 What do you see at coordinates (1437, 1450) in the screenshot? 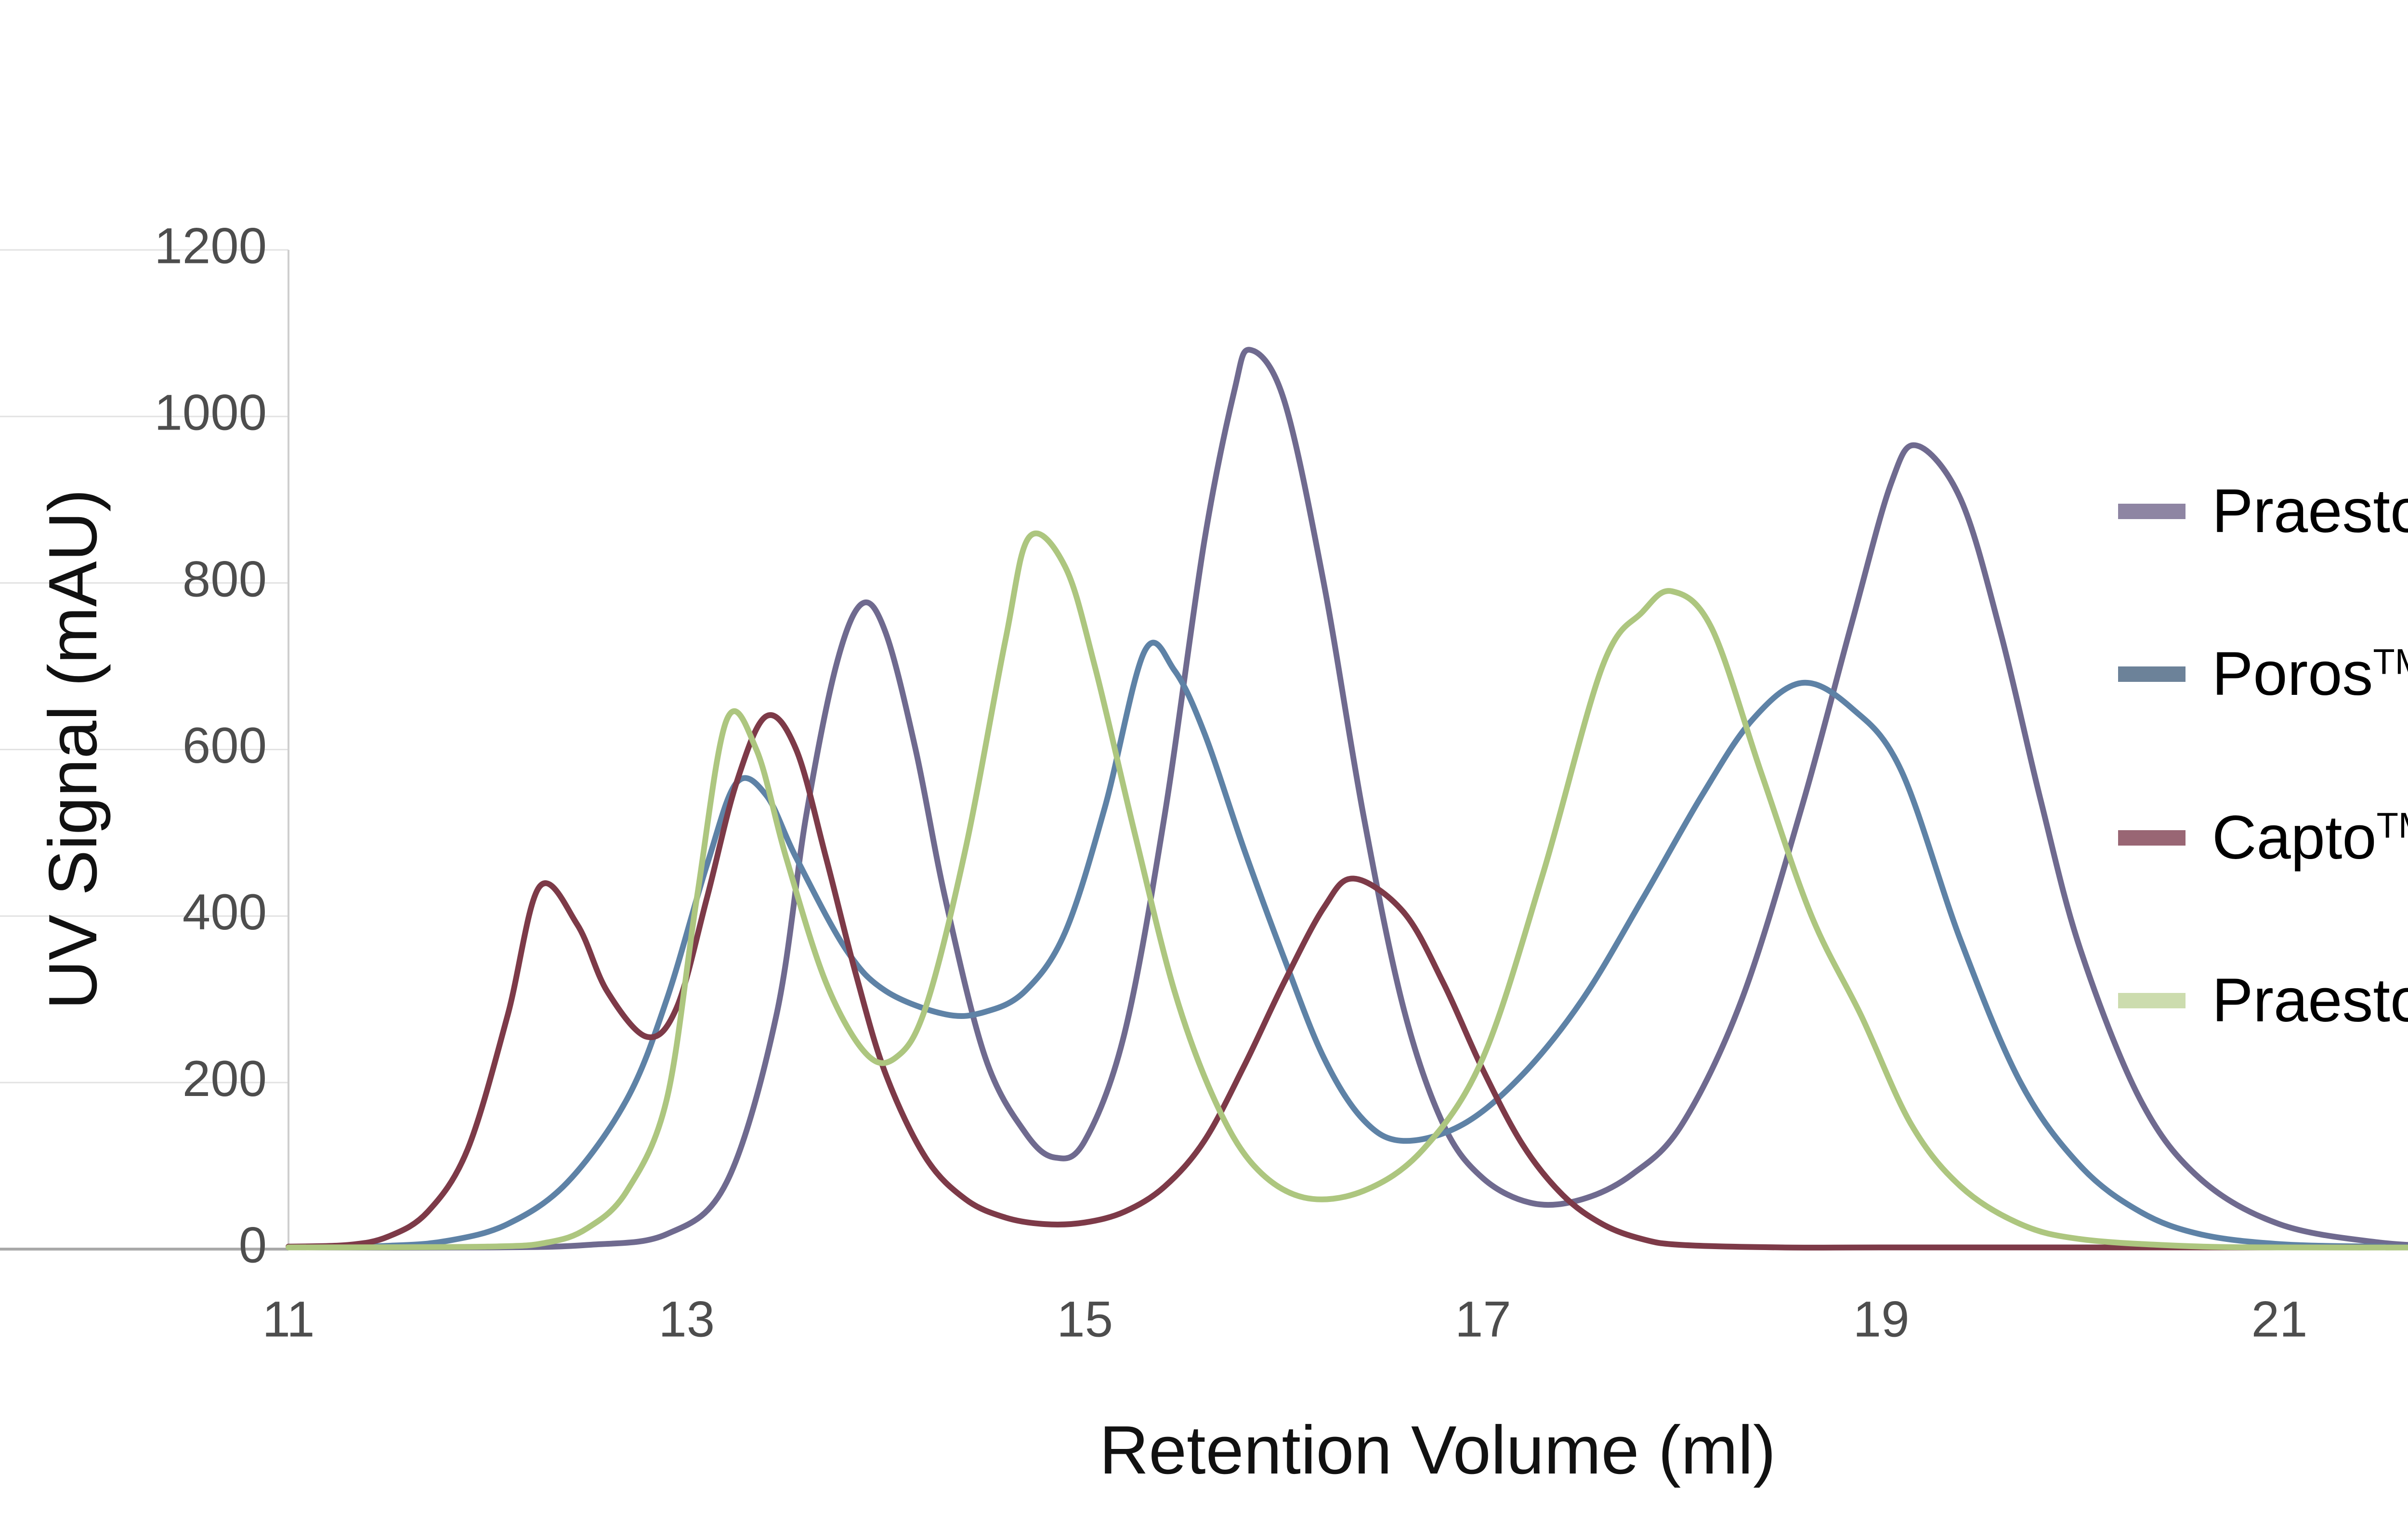
I see `x-axis-title: Retention Volume (ml)` at bounding box center [1437, 1450].